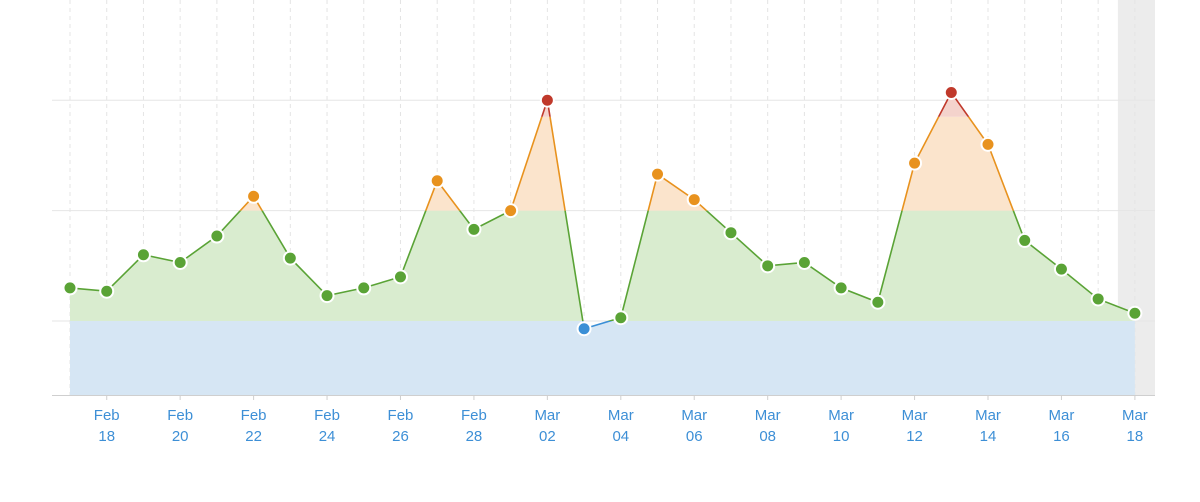 The image size is (1200, 502). I want to click on x-tick-label-day: 26, so click(400, 436).